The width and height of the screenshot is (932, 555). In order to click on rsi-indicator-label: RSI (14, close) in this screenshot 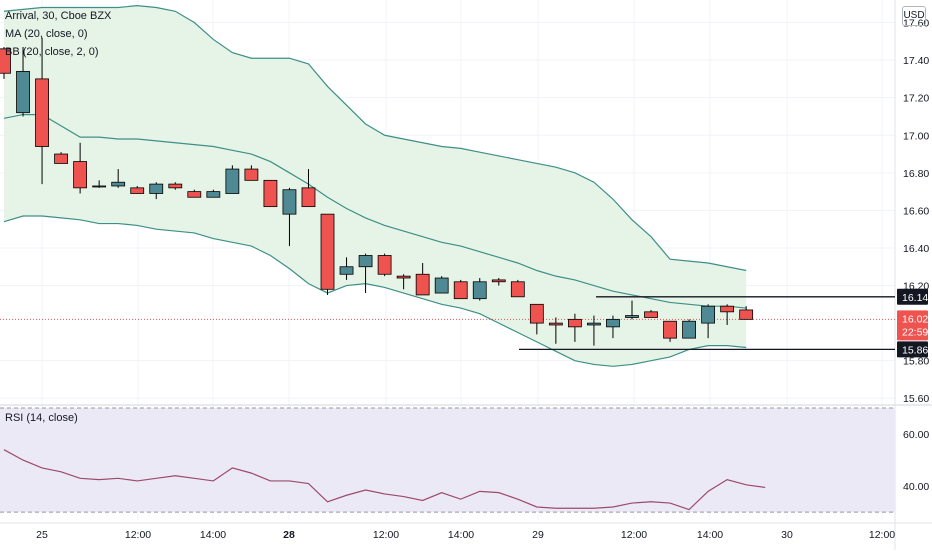, I will do `click(41, 418)`.